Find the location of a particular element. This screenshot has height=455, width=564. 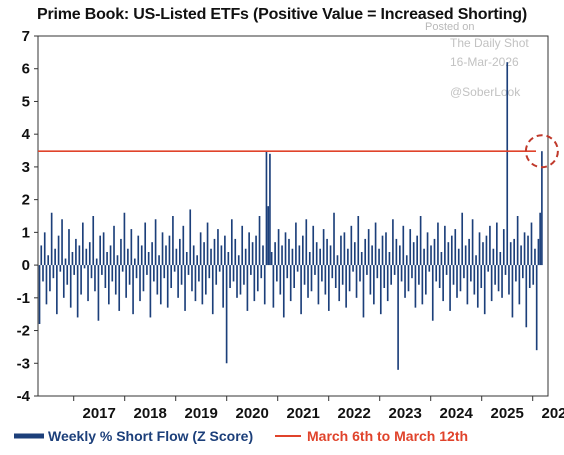

x-tick-label: 2018 is located at coordinates (150, 413).